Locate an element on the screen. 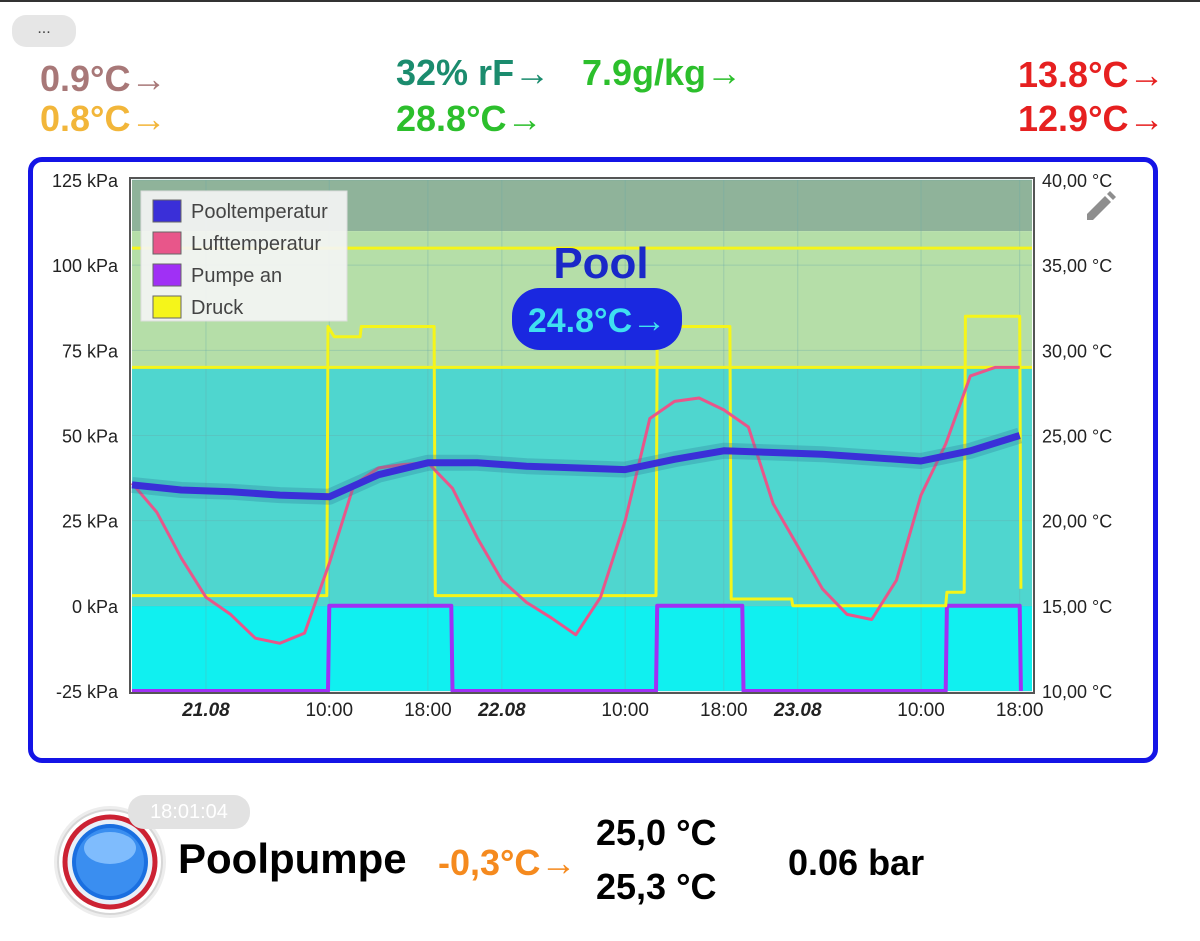 The width and height of the screenshot is (1200, 941). timestamp-badge: 18:01:04 is located at coordinates (189, 812).